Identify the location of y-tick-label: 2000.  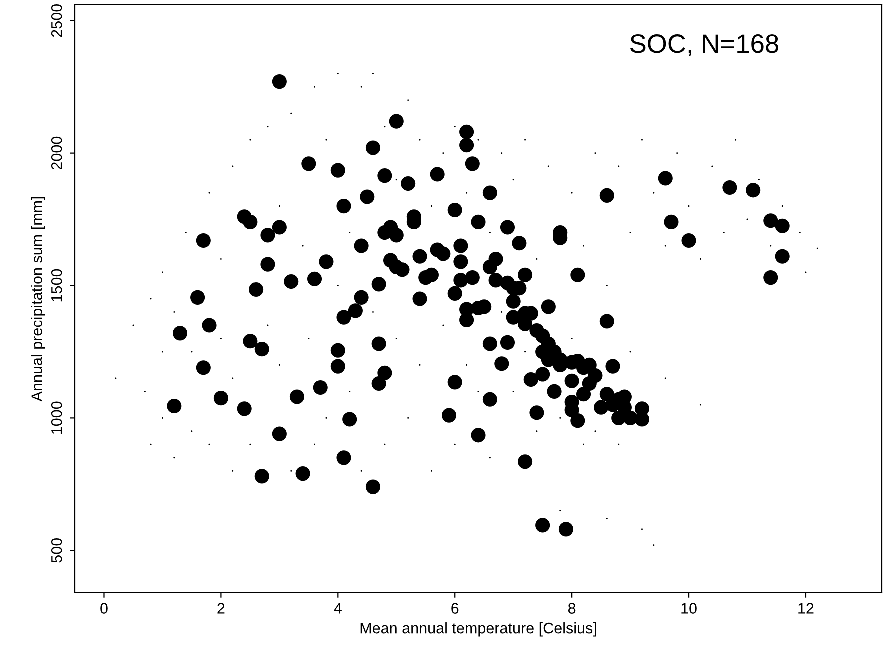
(56, 153).